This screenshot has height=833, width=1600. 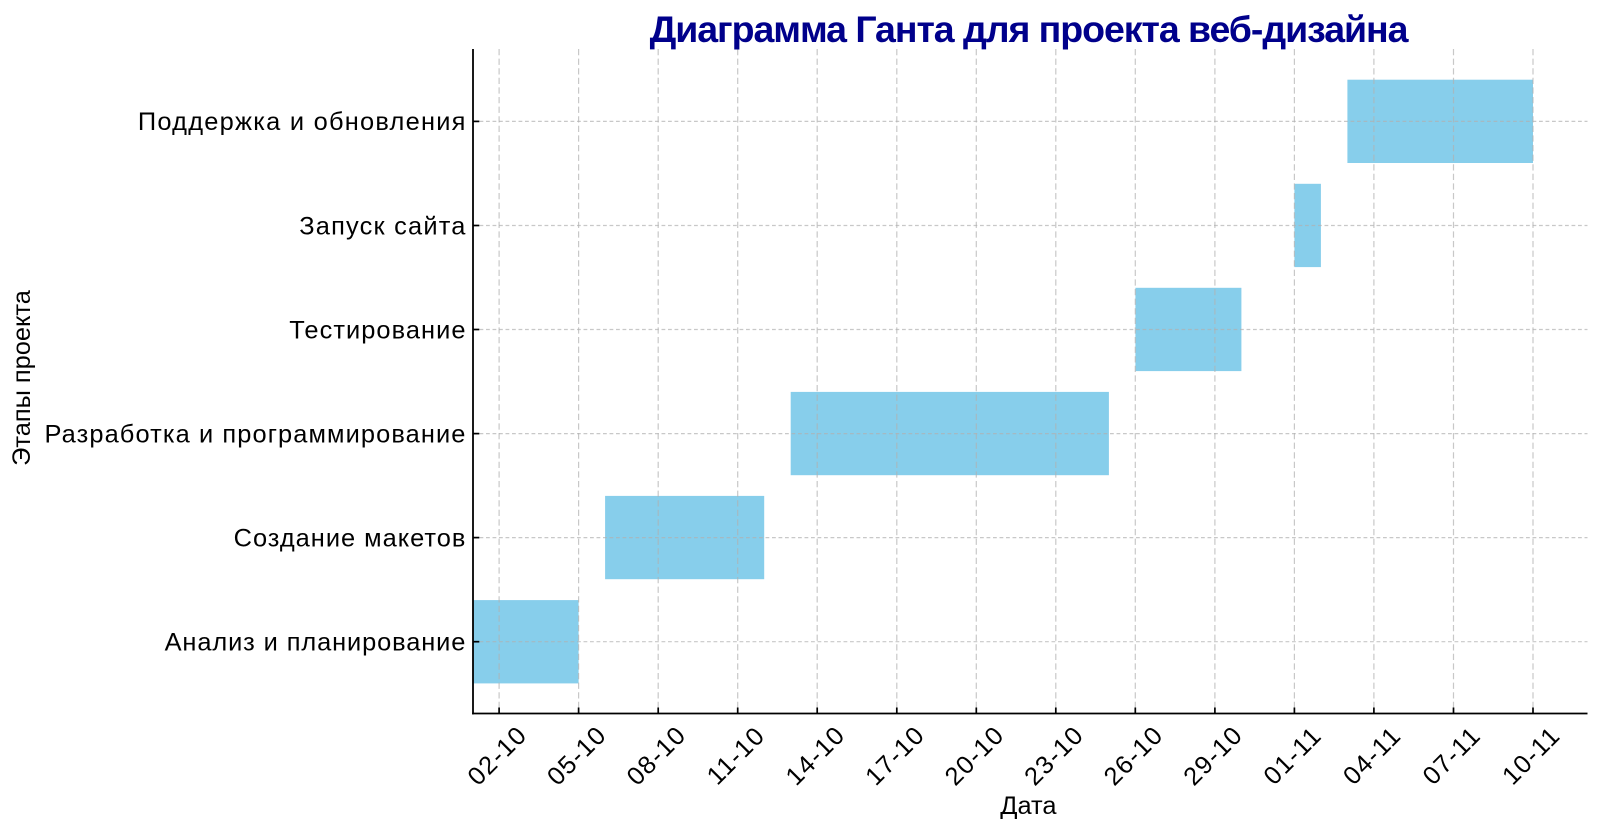 I want to click on svg-text: Тестирование, so click(x=377, y=330).